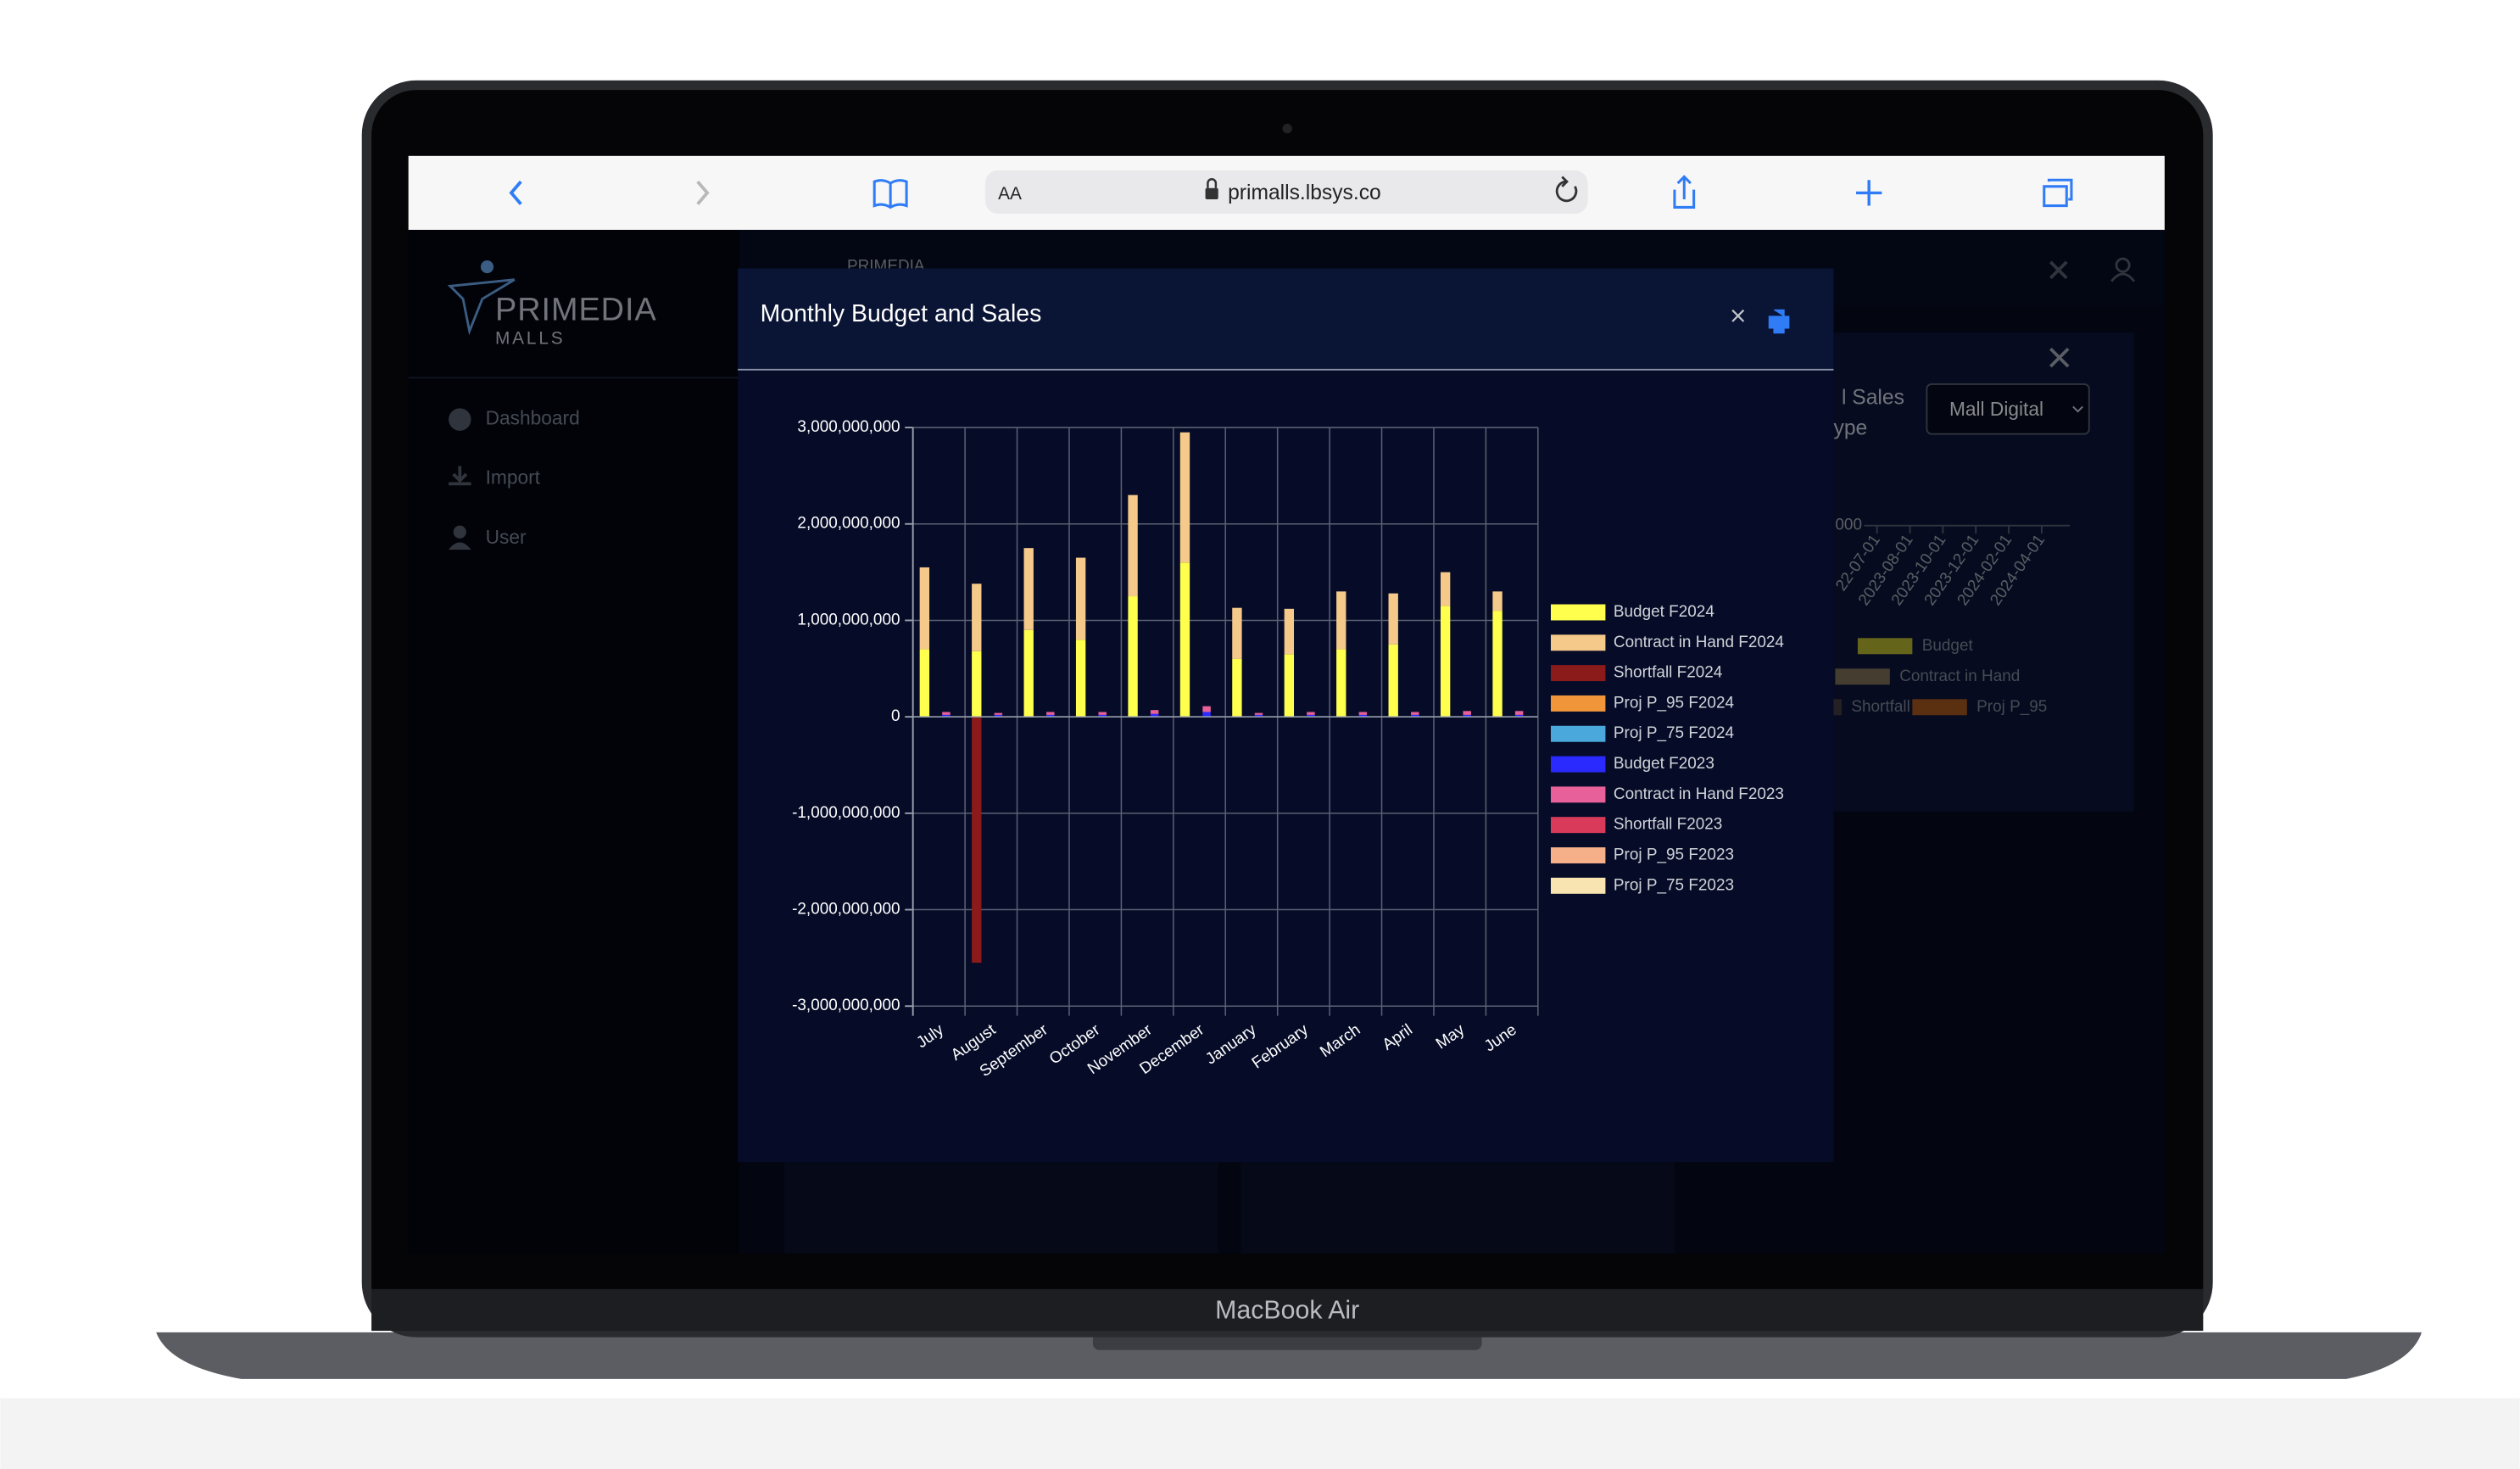 This screenshot has height=1469, width=2520. What do you see at coordinates (460, 419) in the screenshot?
I see `dashboard-icon` at bounding box center [460, 419].